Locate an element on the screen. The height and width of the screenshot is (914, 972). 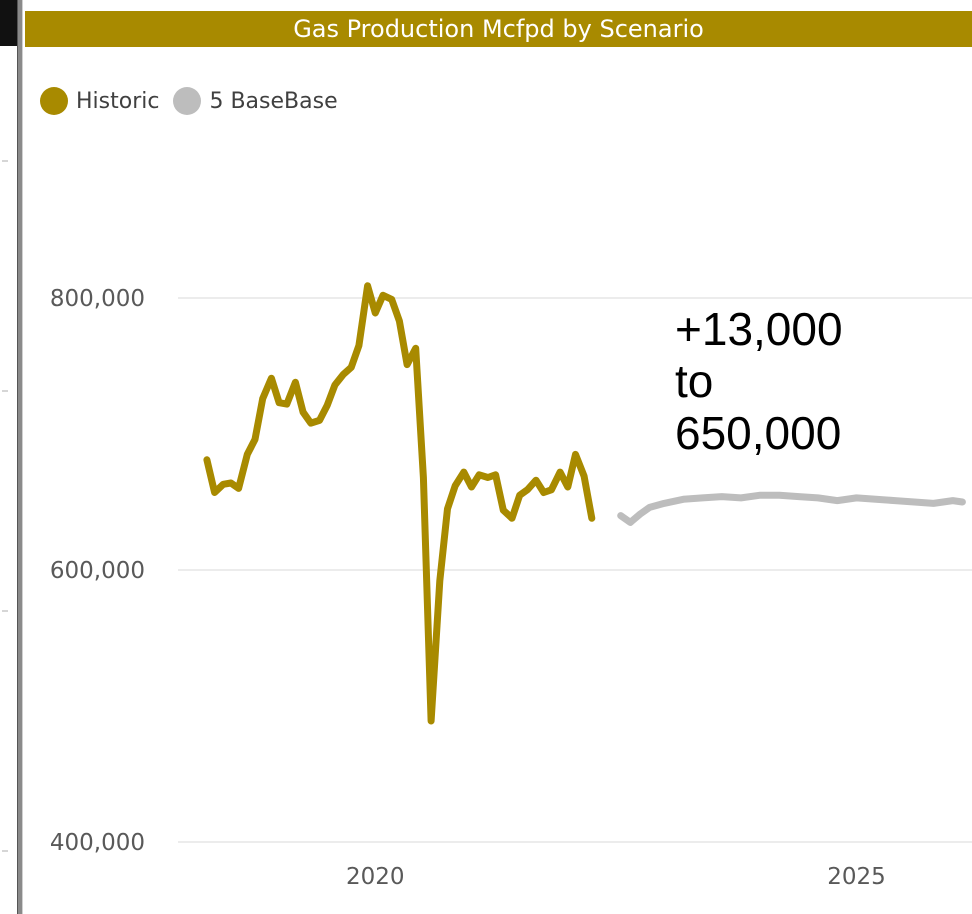
left-panel-header is located at coordinates (8, 23).